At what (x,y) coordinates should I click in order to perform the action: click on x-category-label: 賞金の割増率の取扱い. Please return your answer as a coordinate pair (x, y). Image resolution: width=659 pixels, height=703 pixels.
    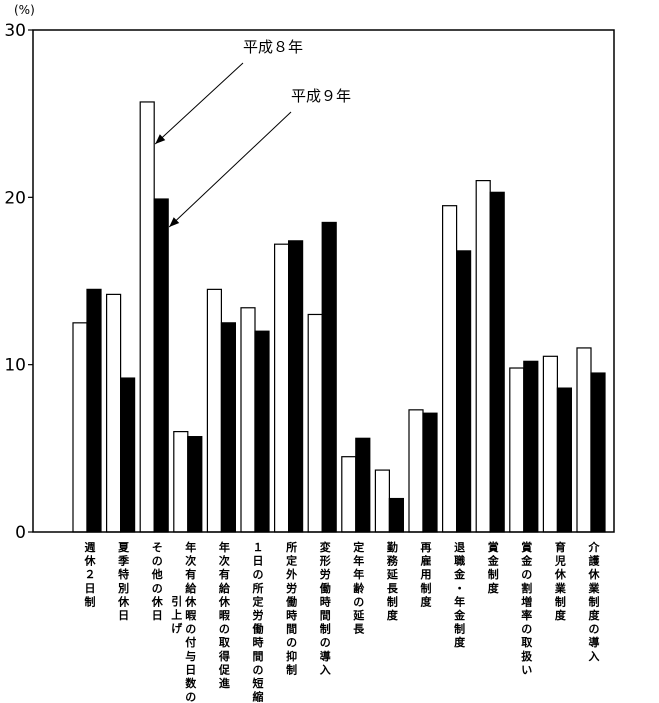
    Looking at the image, I should click on (526, 608).